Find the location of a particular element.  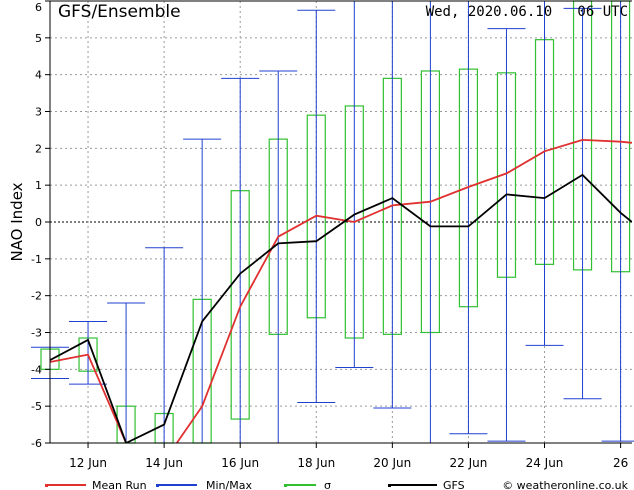

legend-marker-minmax is located at coordinates (157, 485).